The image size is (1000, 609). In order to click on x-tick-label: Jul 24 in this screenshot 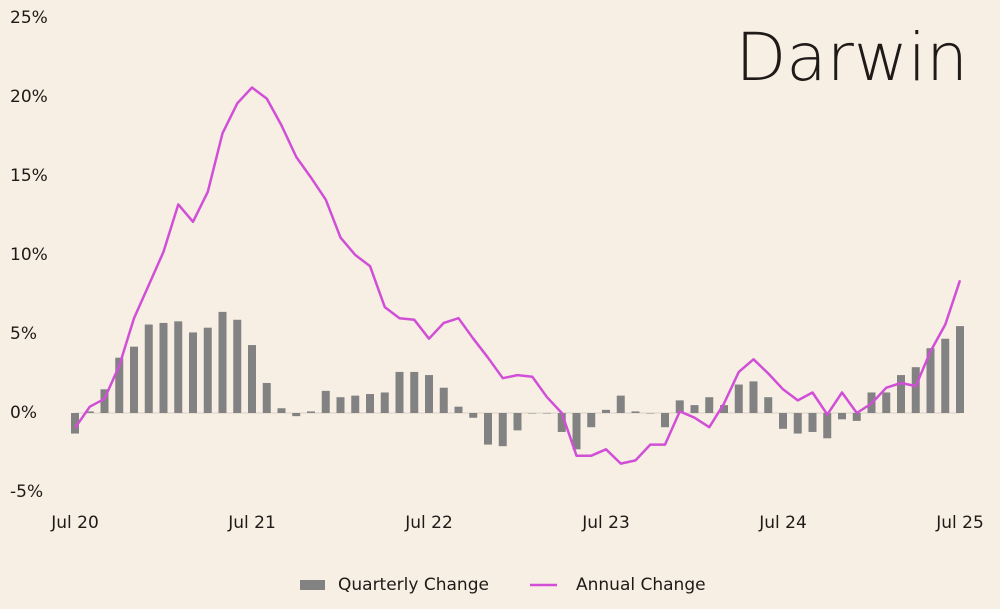, I will do `click(782, 523)`.